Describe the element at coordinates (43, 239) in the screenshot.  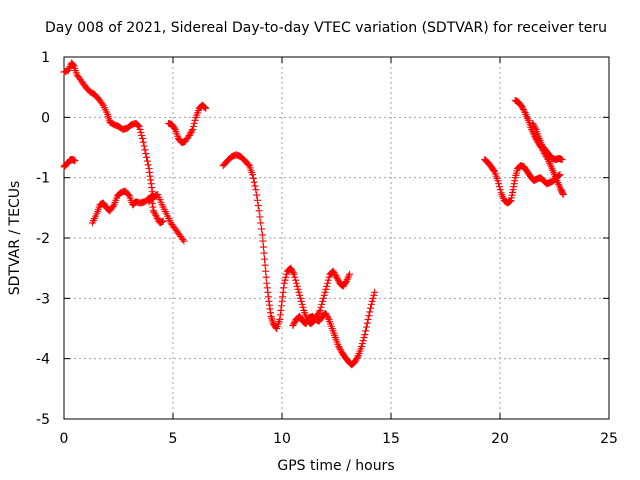
I see `y-tick-label: -2` at that location.